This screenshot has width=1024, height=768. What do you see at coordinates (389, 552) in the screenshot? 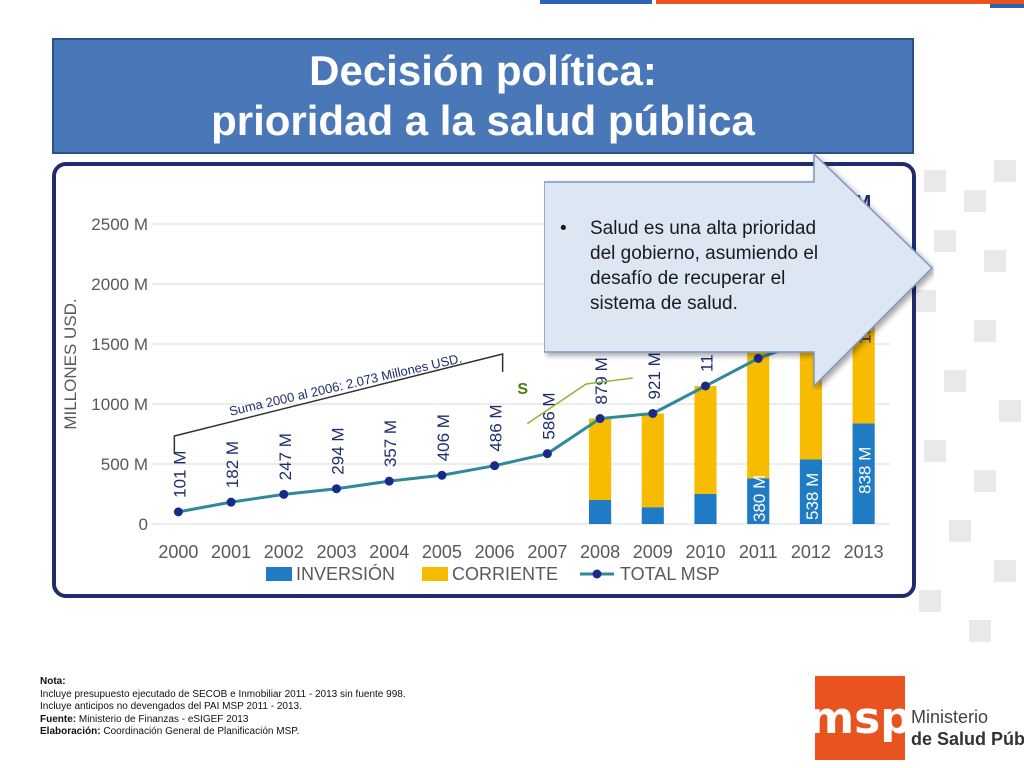
I see `x-tick-label: 2004` at bounding box center [389, 552].